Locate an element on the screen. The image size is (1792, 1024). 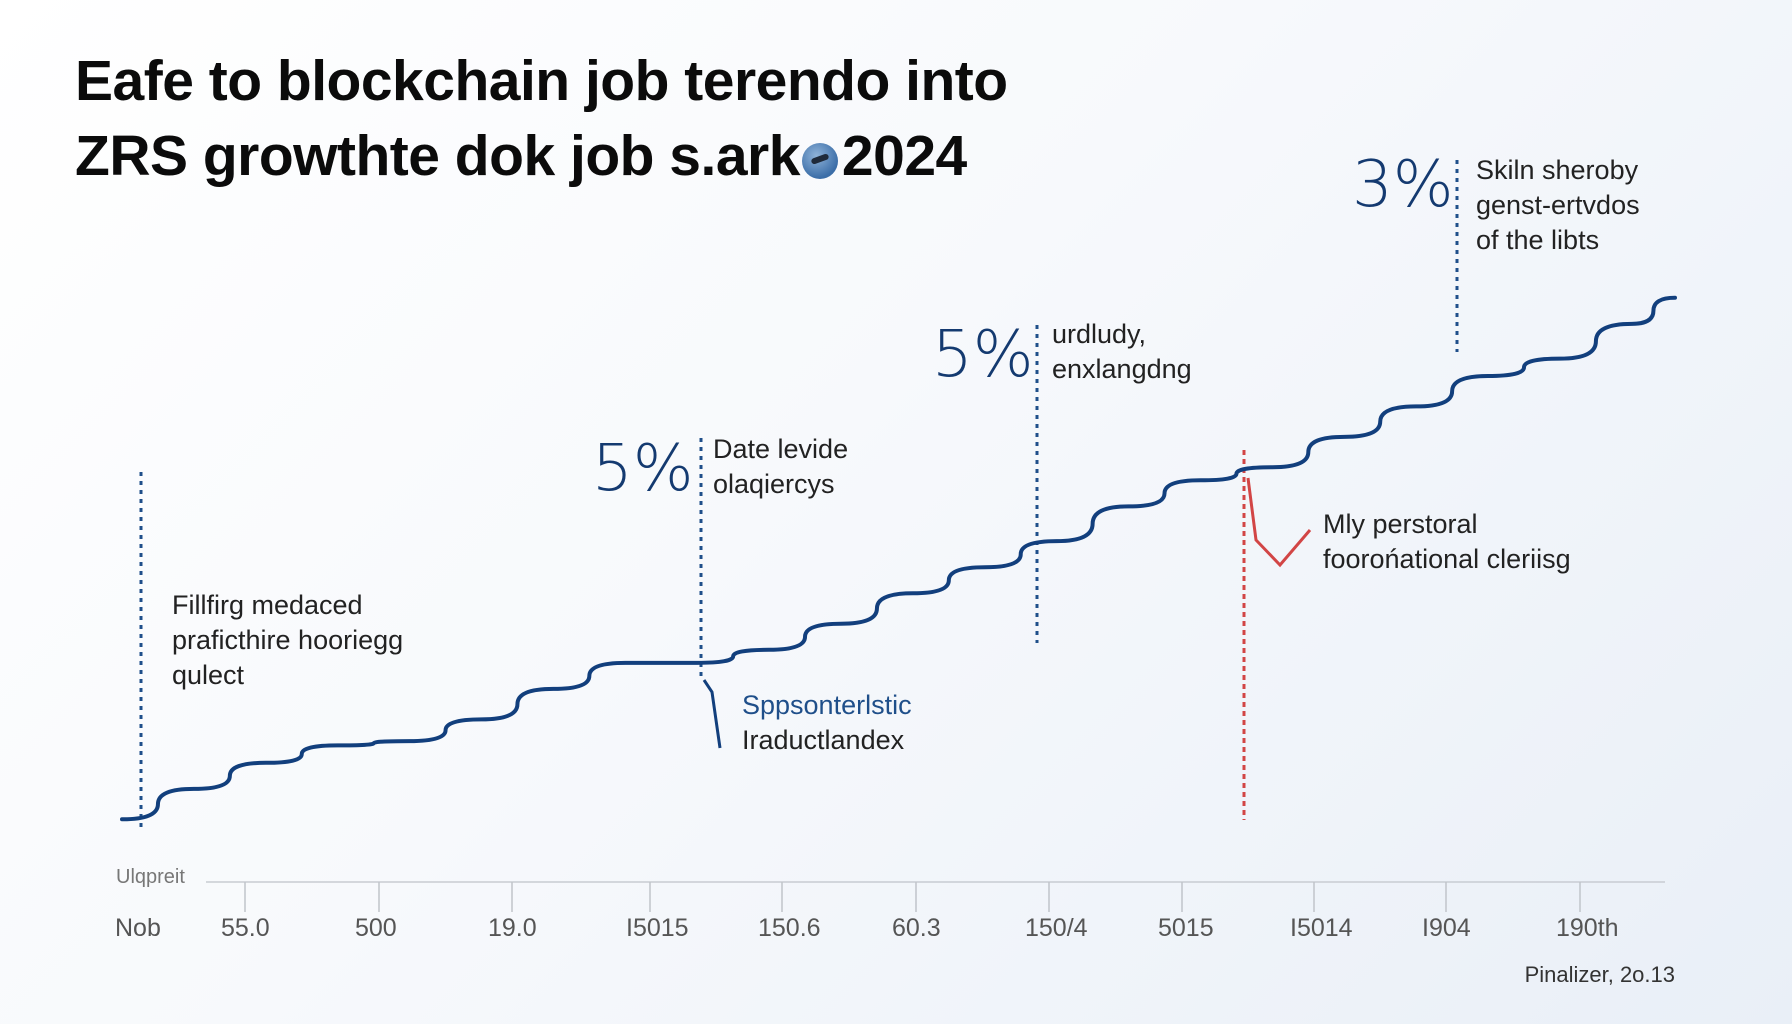
callout-2-text: Date levide olaqiercys is located at coordinates (780, 467).